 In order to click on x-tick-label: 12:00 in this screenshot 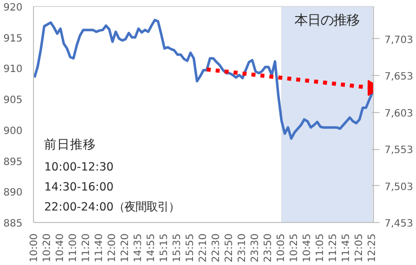, I will do `click(112, 247)`.